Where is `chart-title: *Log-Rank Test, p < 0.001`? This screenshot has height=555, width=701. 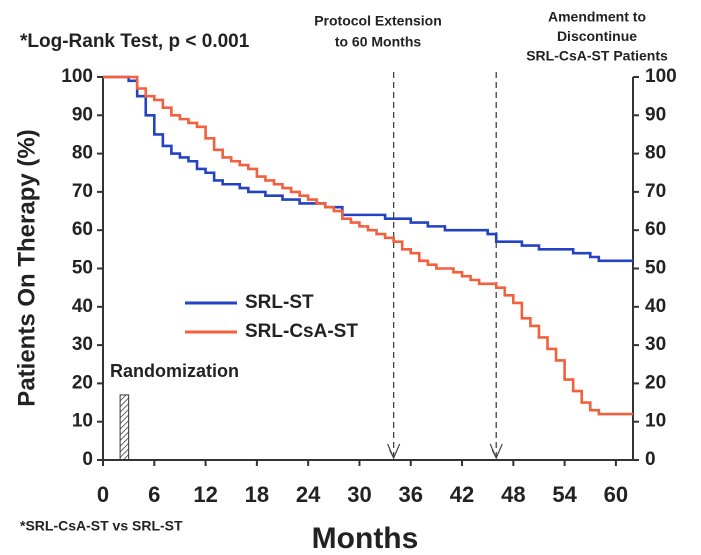 chart-title: *Log-Rank Test, p < 0.001 is located at coordinates (135, 41).